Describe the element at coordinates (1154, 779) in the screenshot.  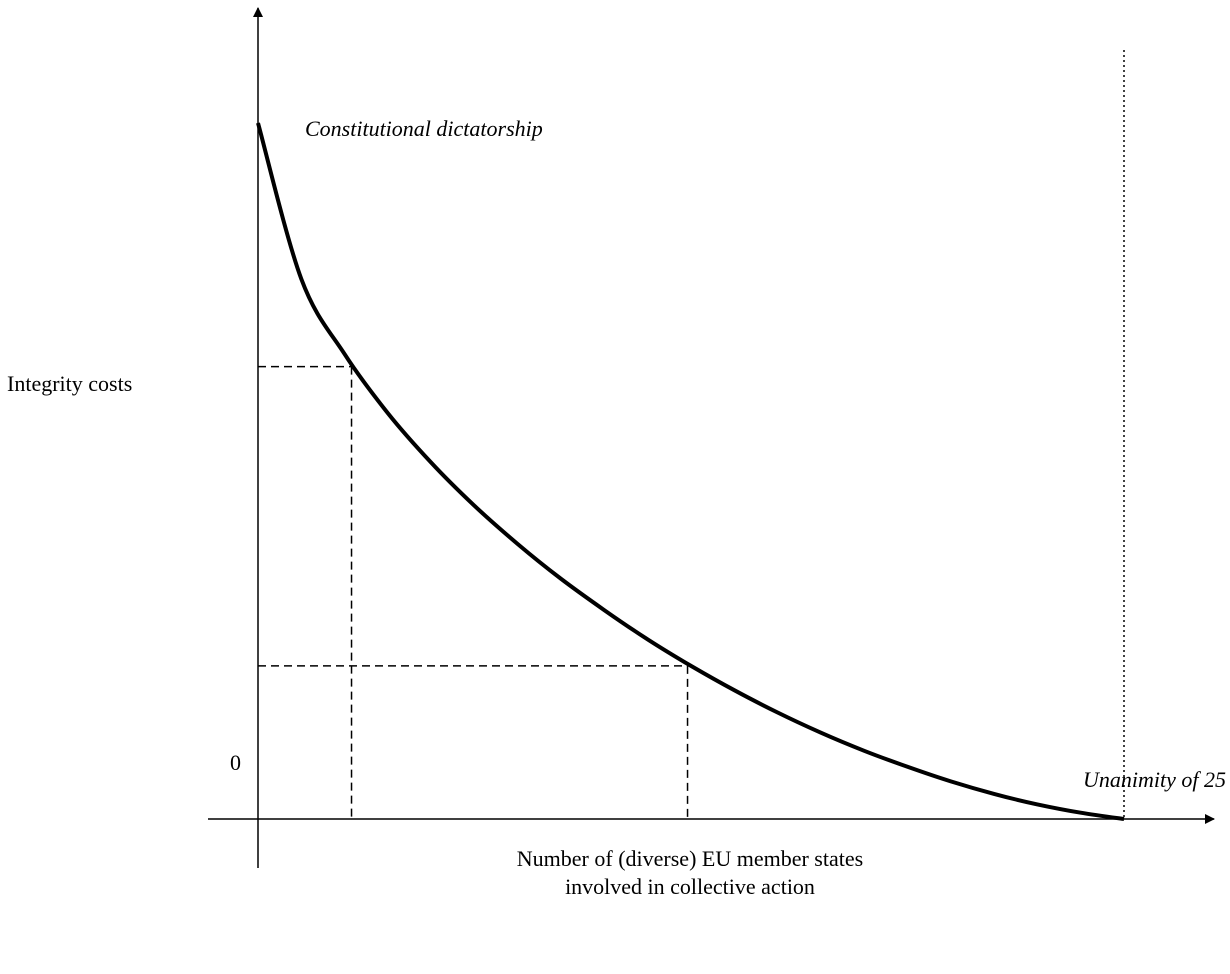
I see `x-axis-end-label: Unanimity of 25` at that location.